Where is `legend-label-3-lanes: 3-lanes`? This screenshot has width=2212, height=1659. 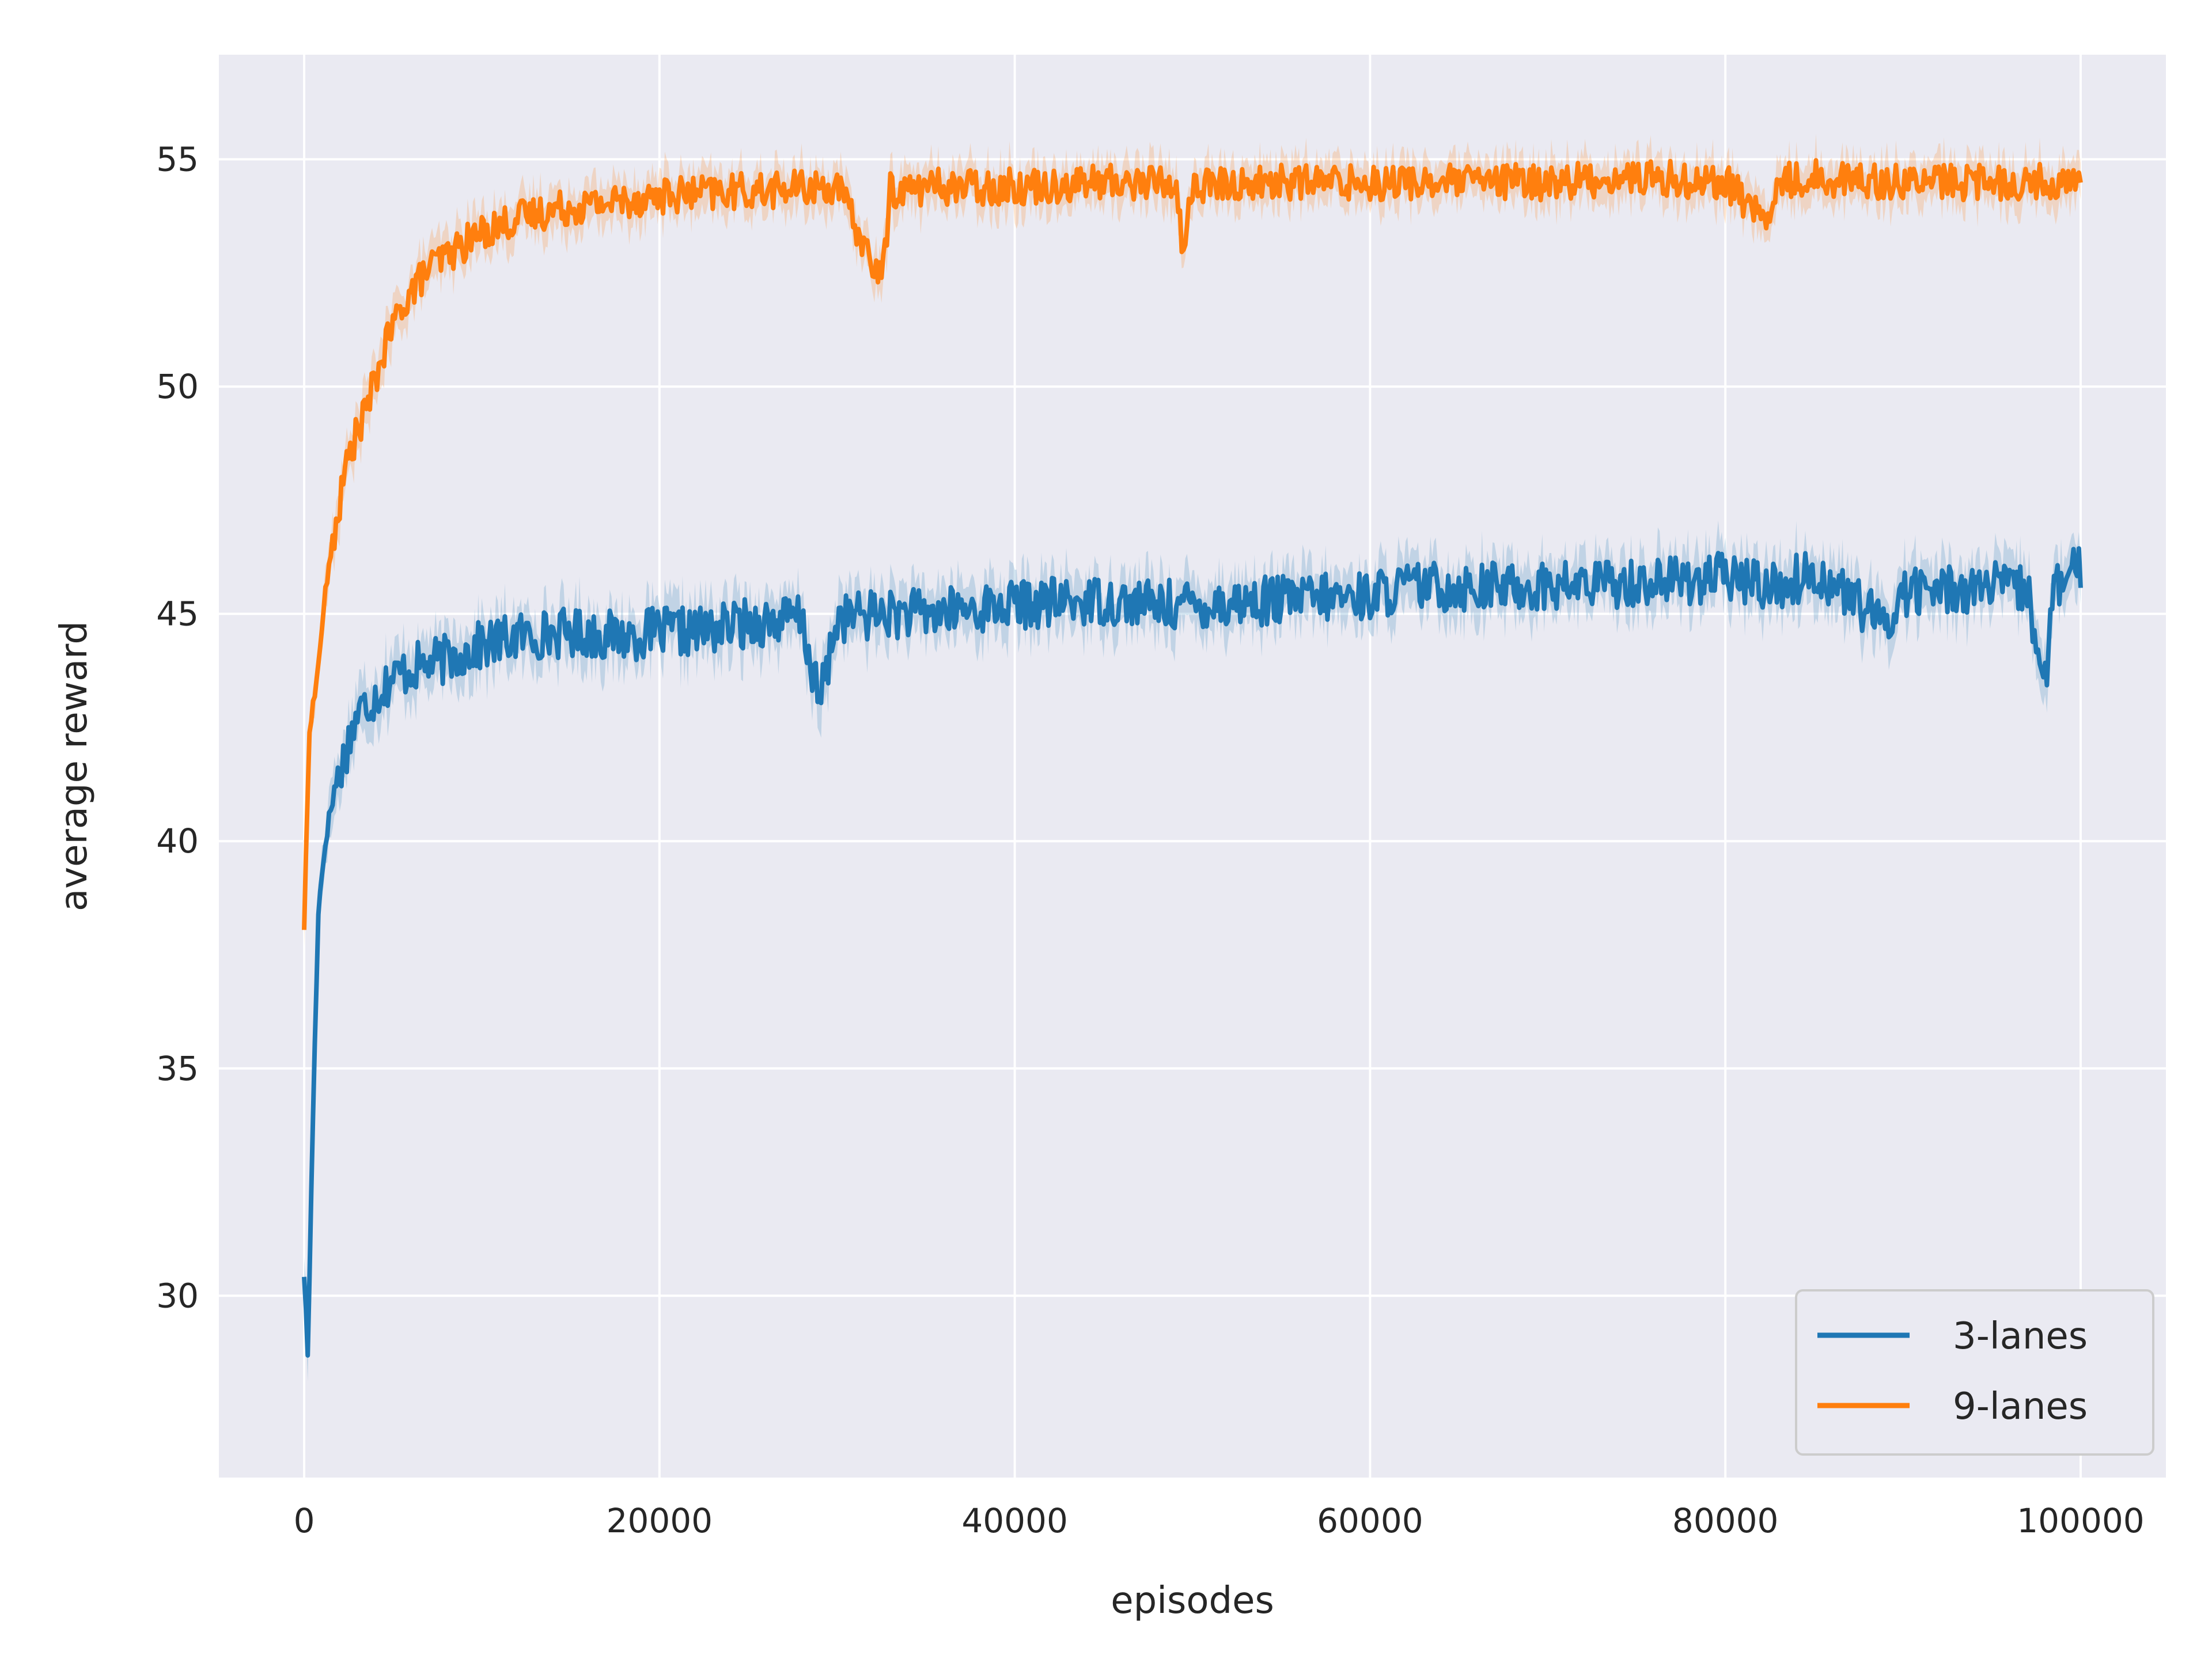
legend-label-3-lanes: 3-lanes is located at coordinates (2020, 1336).